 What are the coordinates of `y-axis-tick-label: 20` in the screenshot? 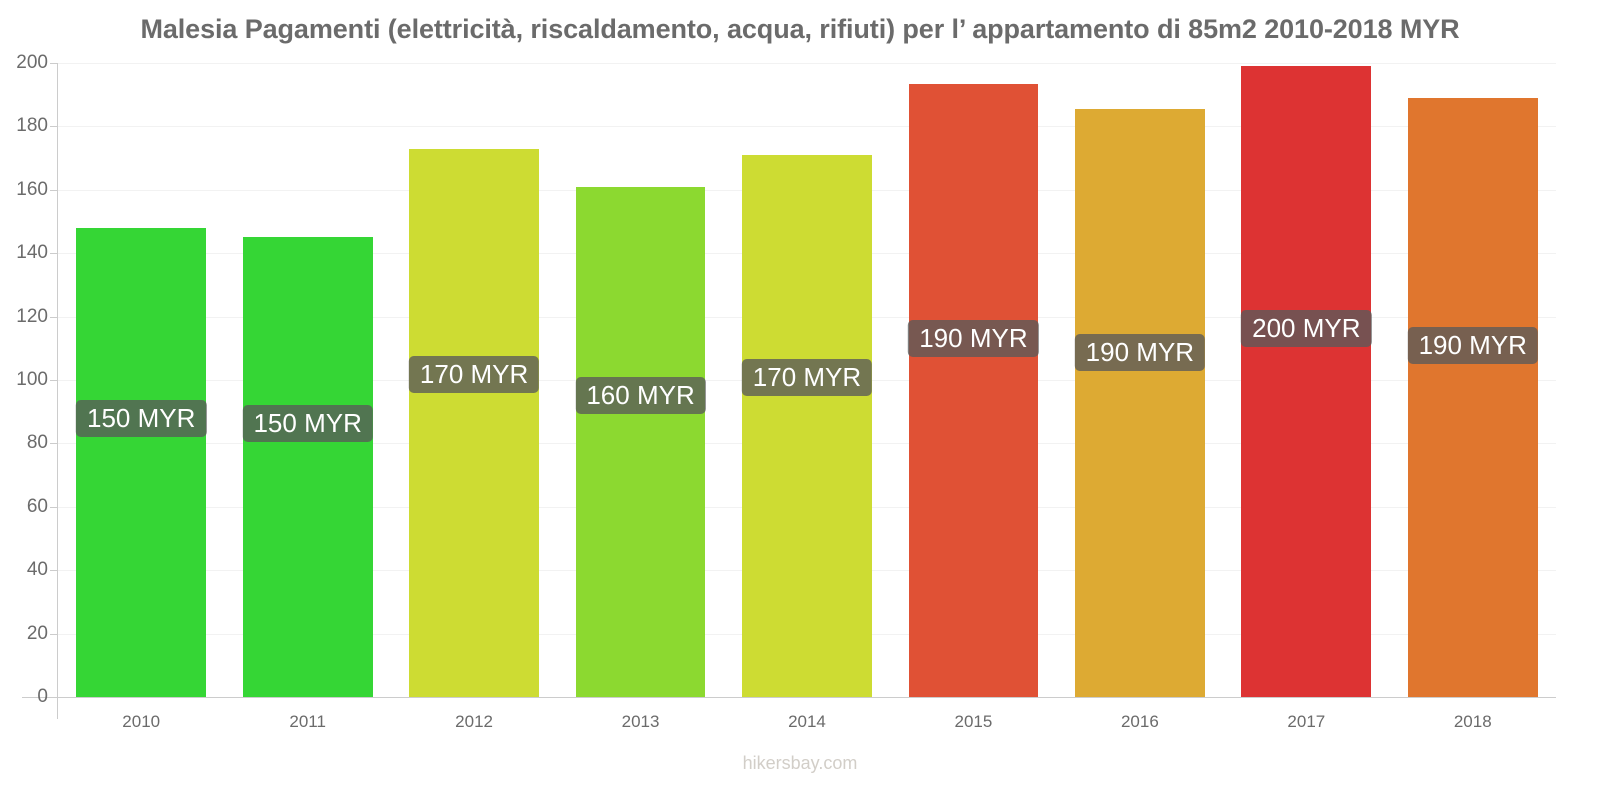 It's located at (37, 633).